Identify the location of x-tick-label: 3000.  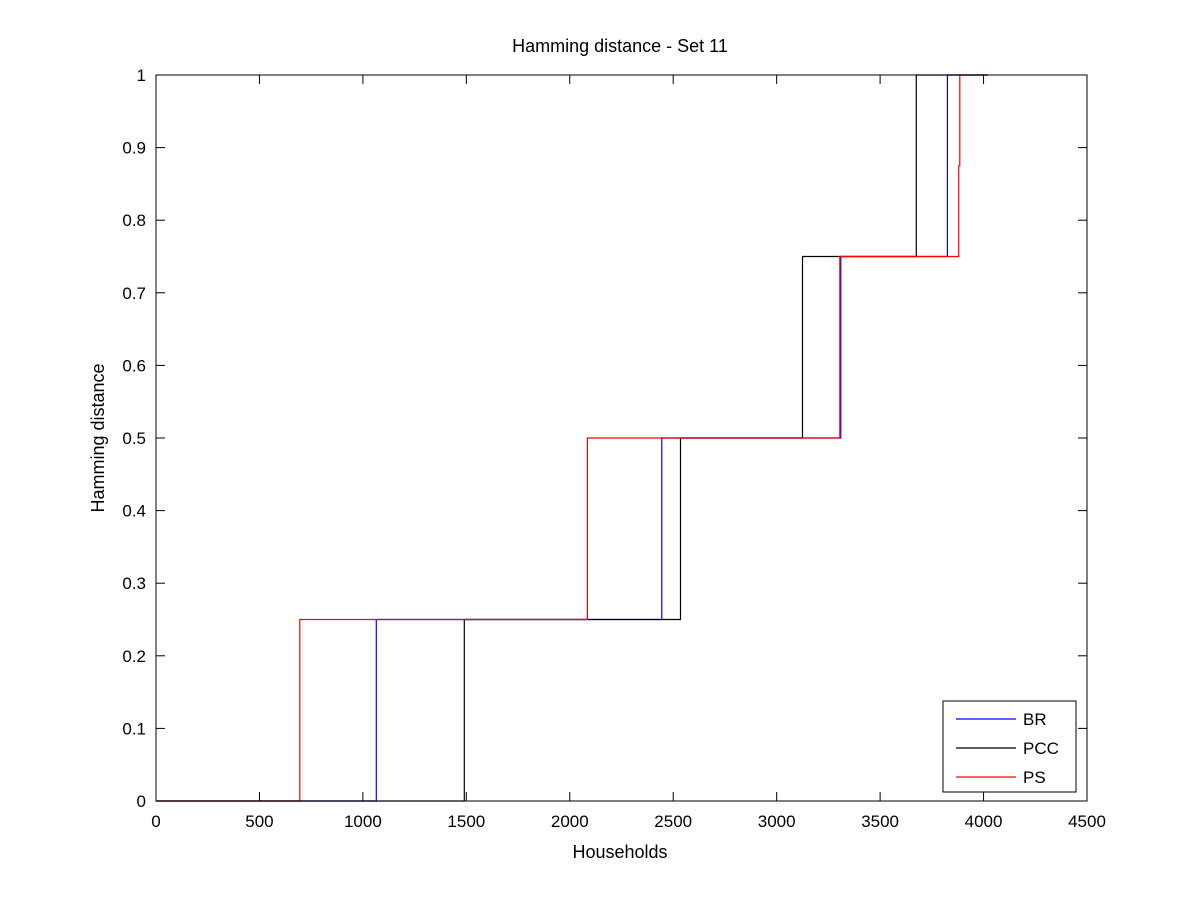
(777, 821).